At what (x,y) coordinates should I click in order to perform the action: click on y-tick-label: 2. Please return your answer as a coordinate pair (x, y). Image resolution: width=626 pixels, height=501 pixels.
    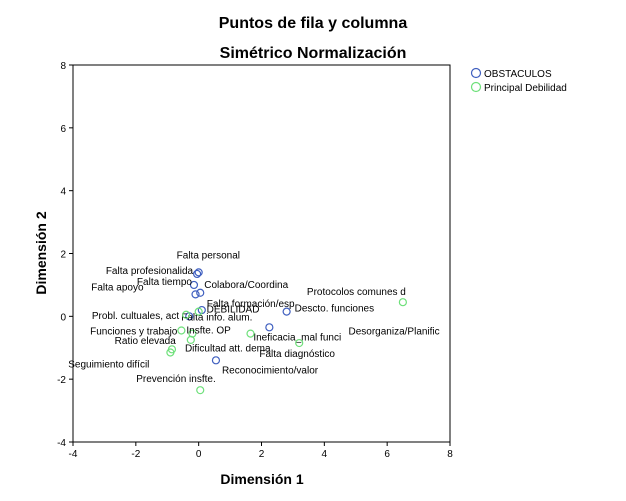
    Looking at the image, I should click on (63, 255).